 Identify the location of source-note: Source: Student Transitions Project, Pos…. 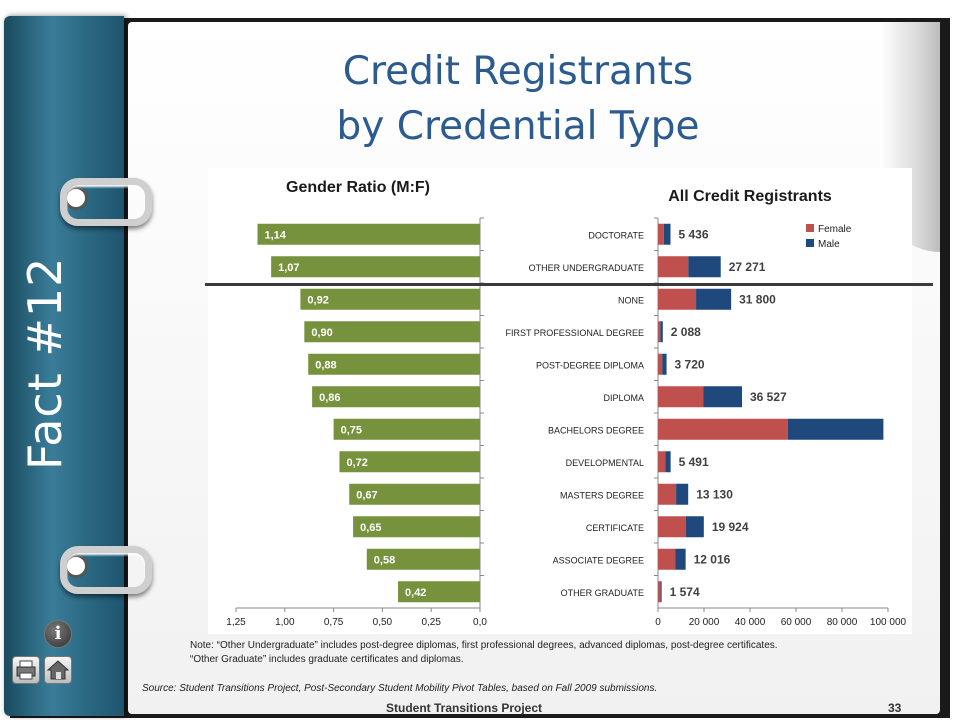
(400, 688).